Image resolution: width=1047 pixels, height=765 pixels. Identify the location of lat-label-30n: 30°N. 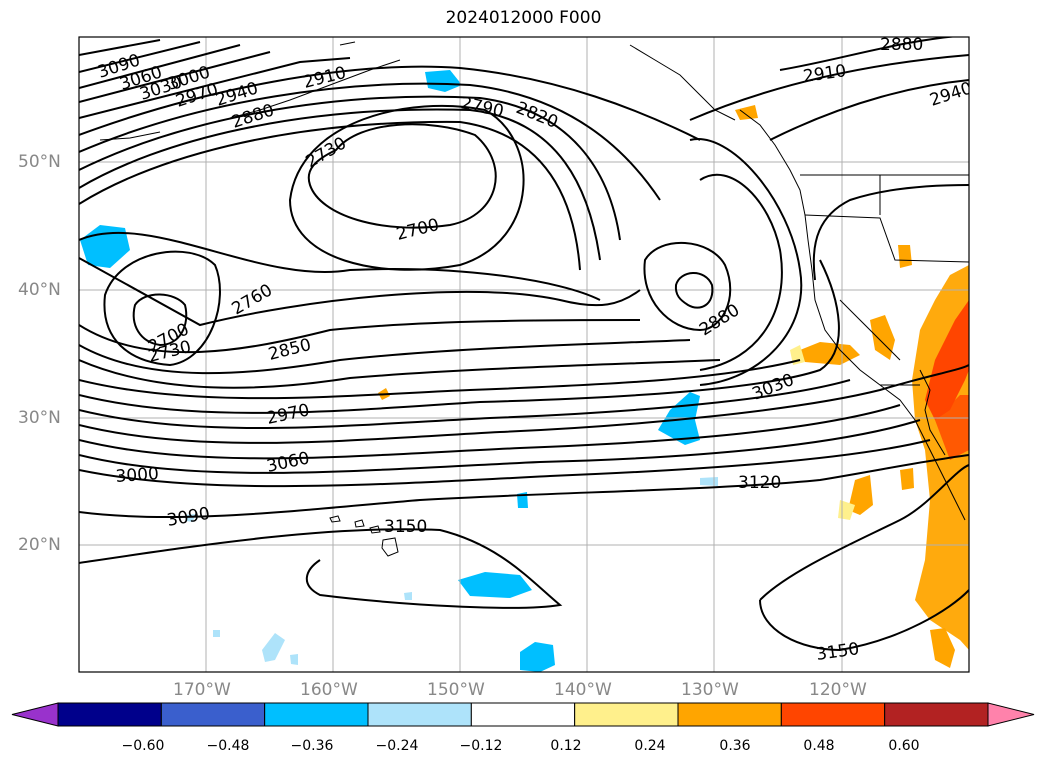
(39, 418).